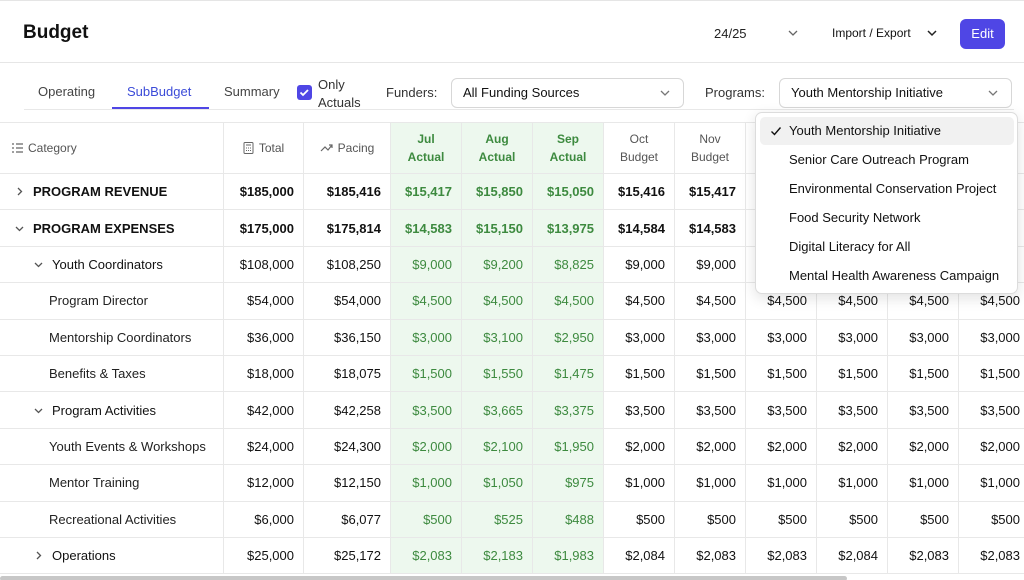 The height and width of the screenshot is (580, 1024). Describe the element at coordinates (639, 228) in the screenshot. I see `value-cell: $14,584` at that location.